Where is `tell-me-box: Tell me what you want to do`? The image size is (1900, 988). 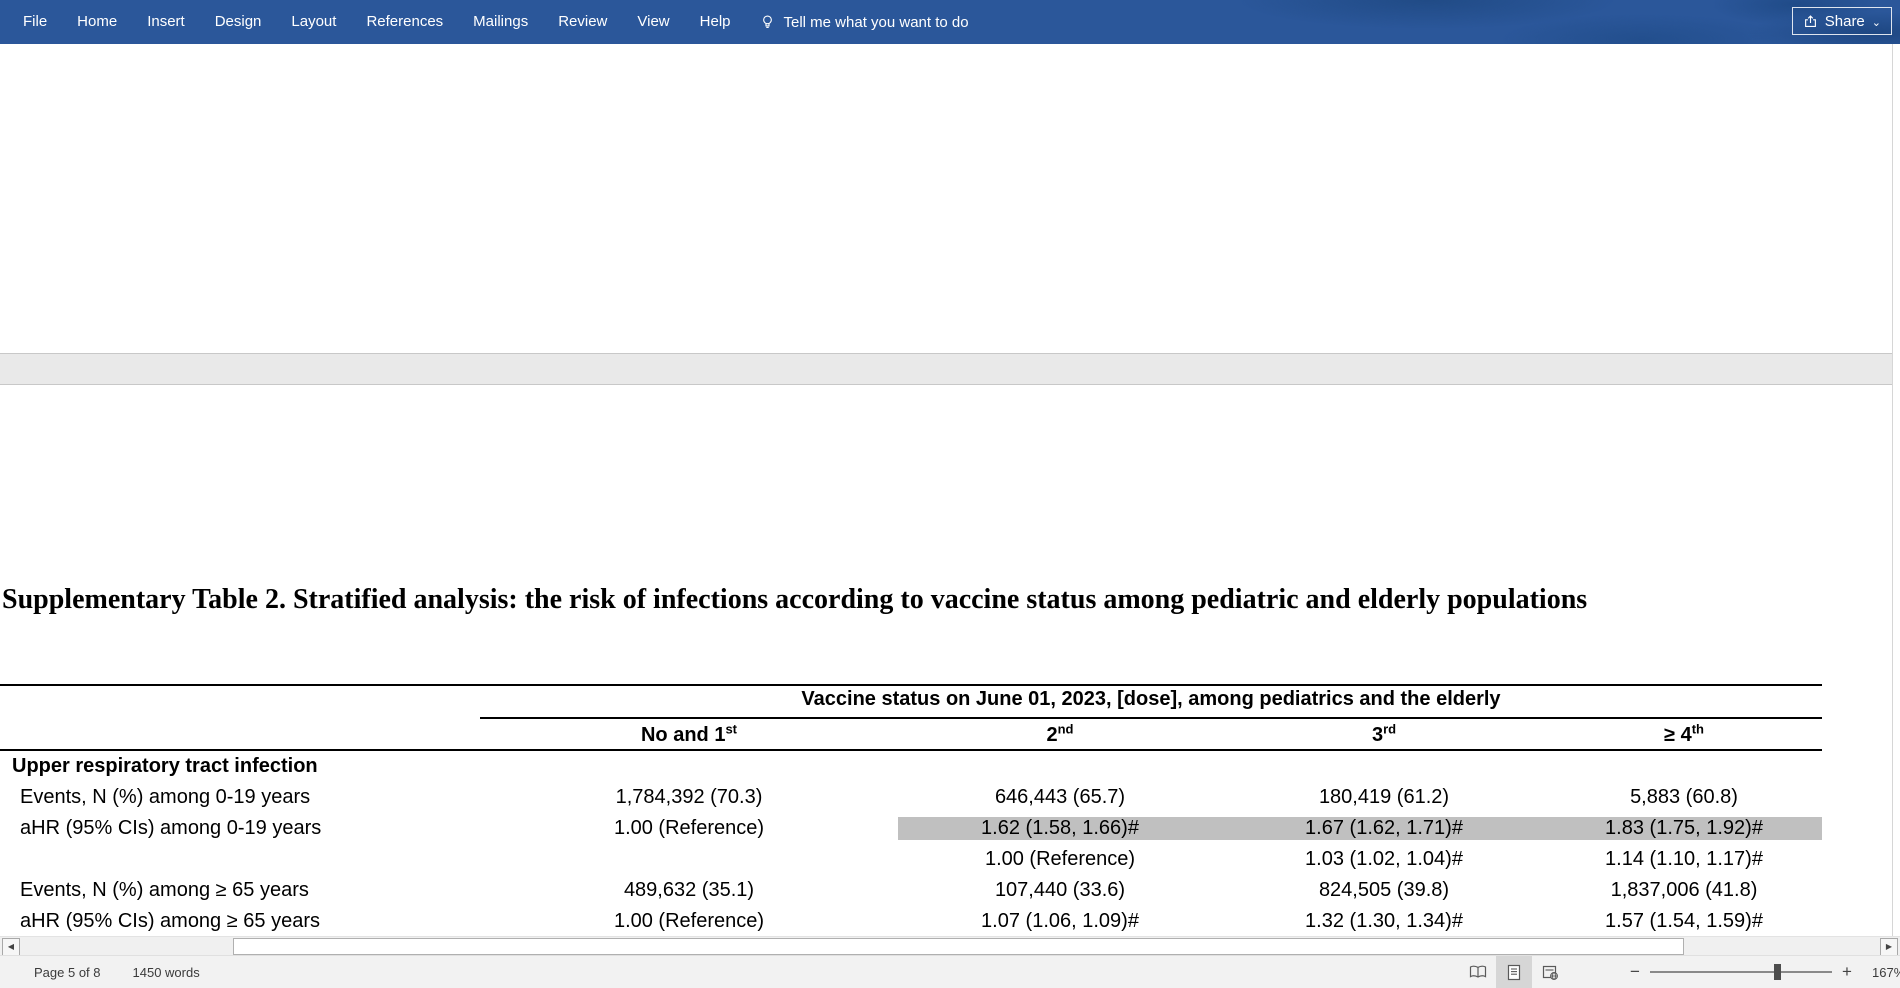
tell-me-box: Tell me what you want to do is located at coordinates (864, 22).